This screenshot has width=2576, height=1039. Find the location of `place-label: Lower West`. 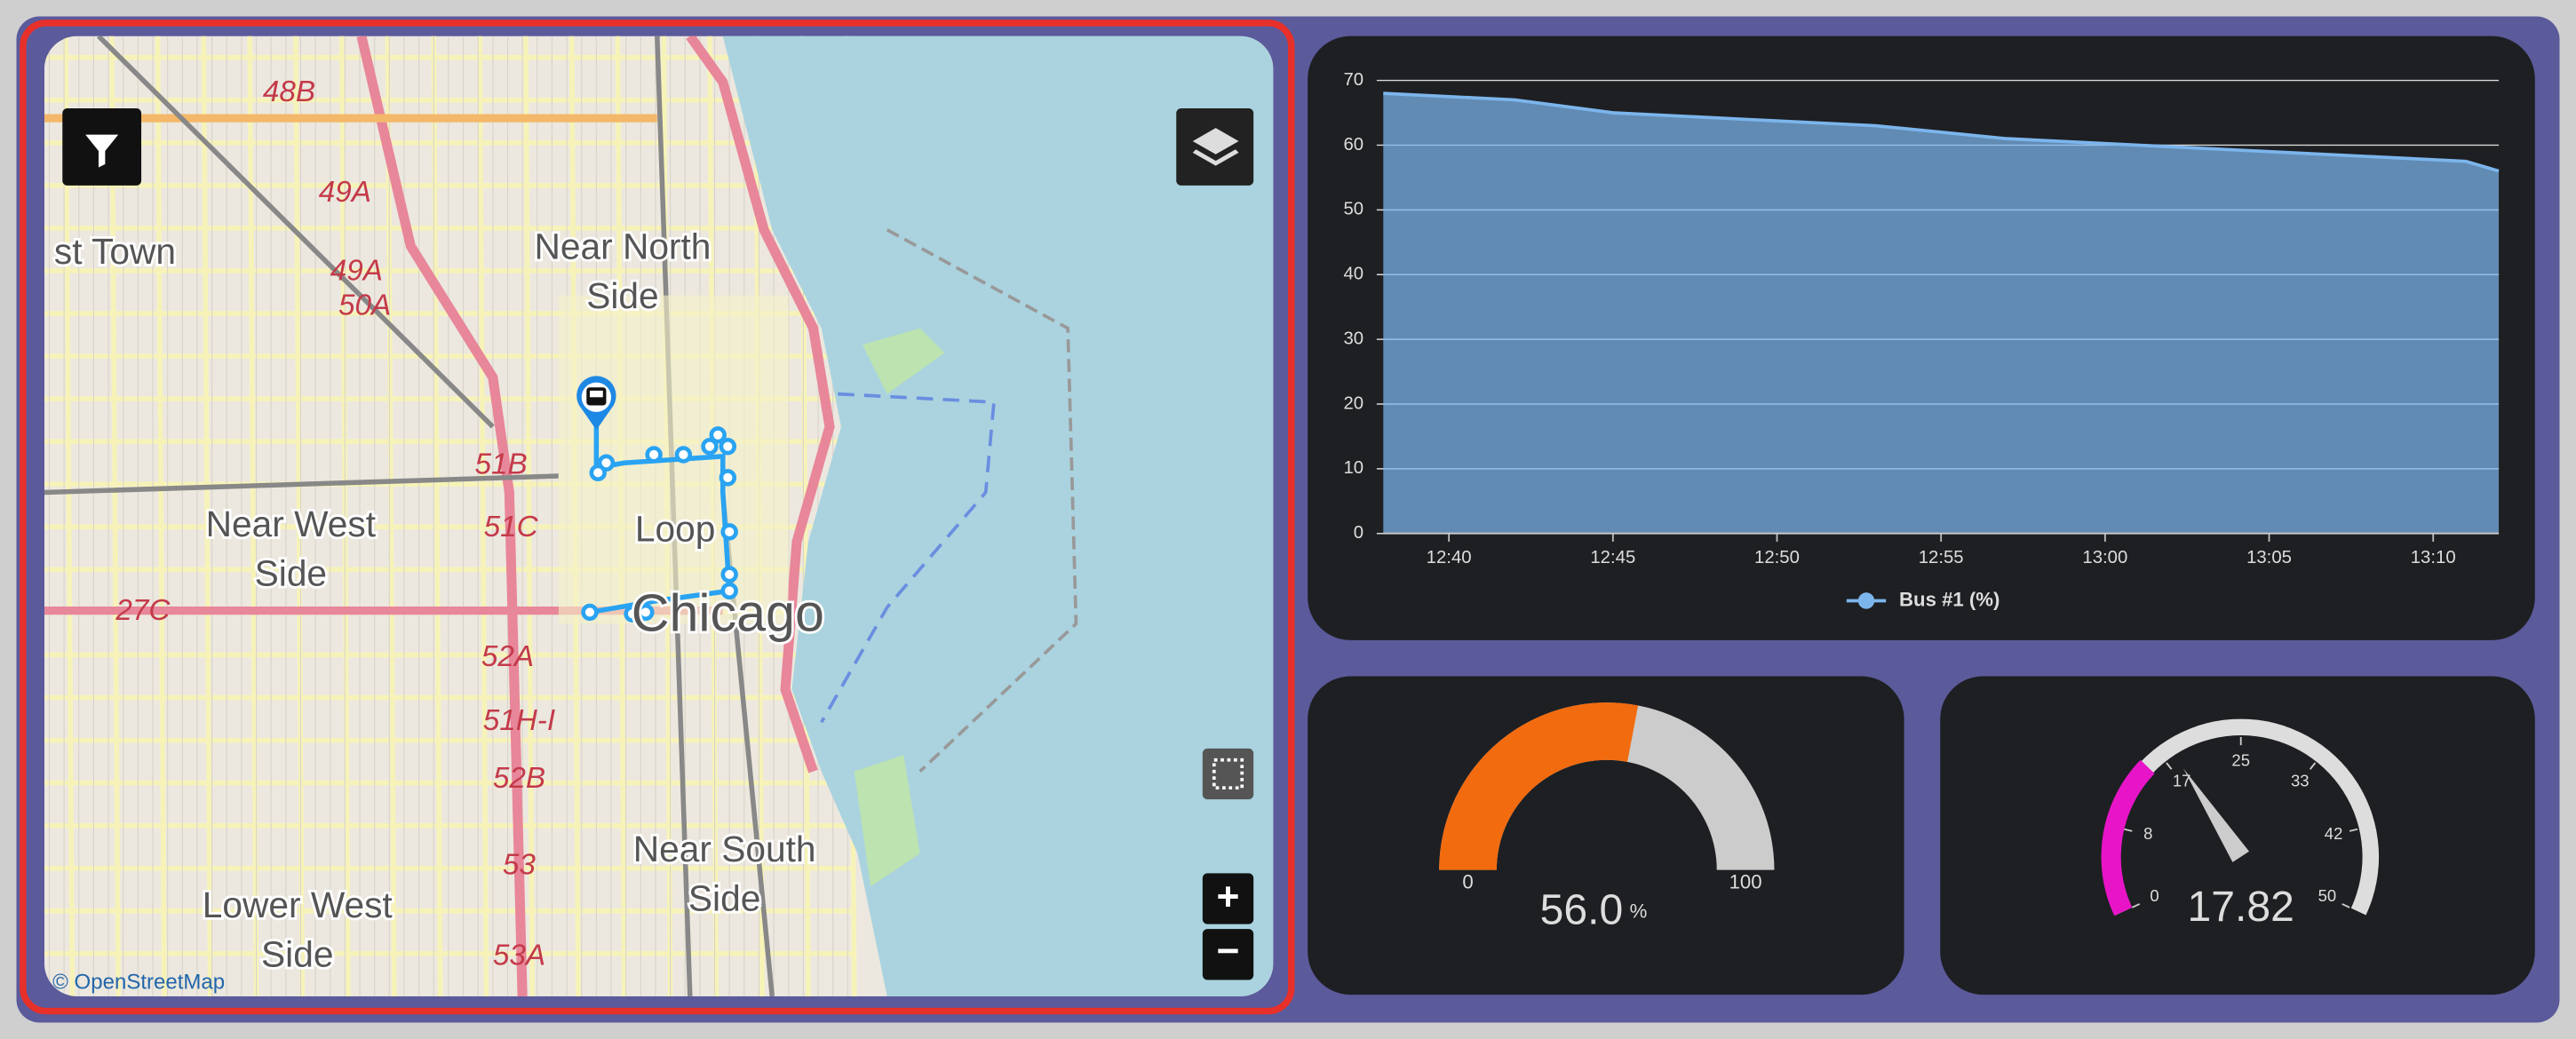

place-label: Lower West is located at coordinates (298, 904).